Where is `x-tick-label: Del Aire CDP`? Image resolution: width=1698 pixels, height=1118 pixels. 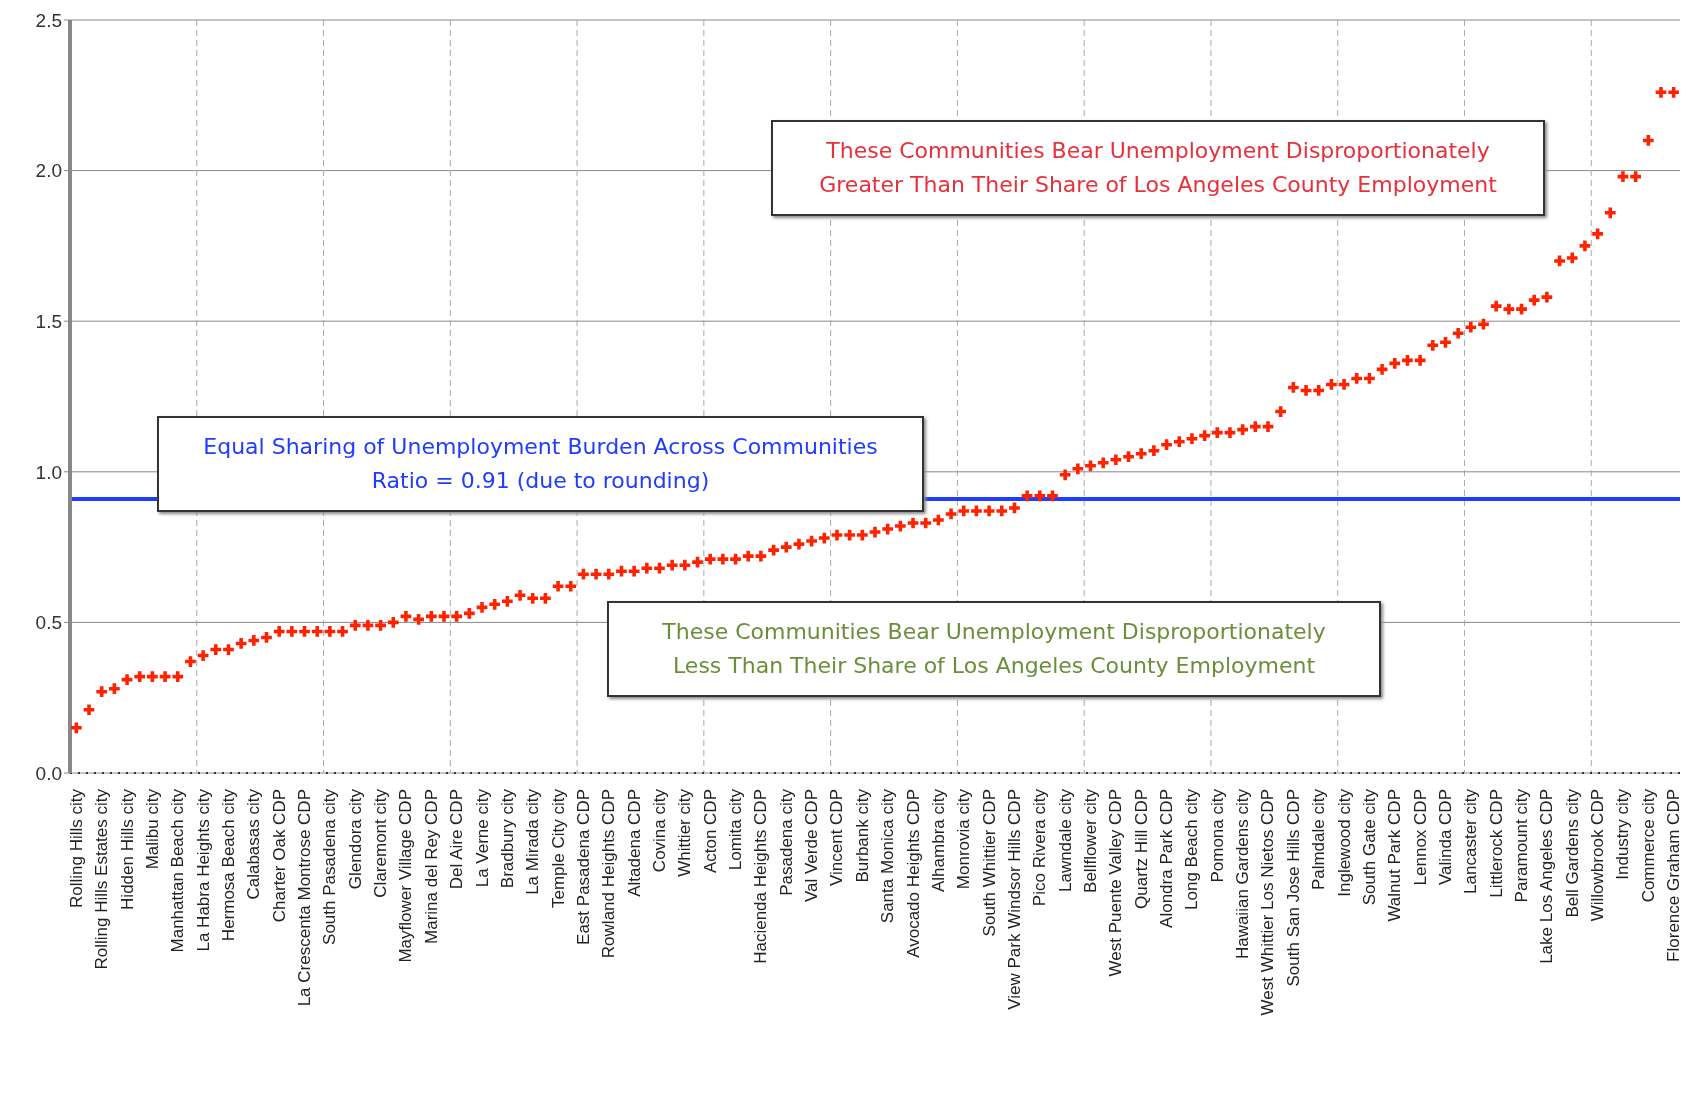 x-tick-label: Del Aire CDP is located at coordinates (457, 839).